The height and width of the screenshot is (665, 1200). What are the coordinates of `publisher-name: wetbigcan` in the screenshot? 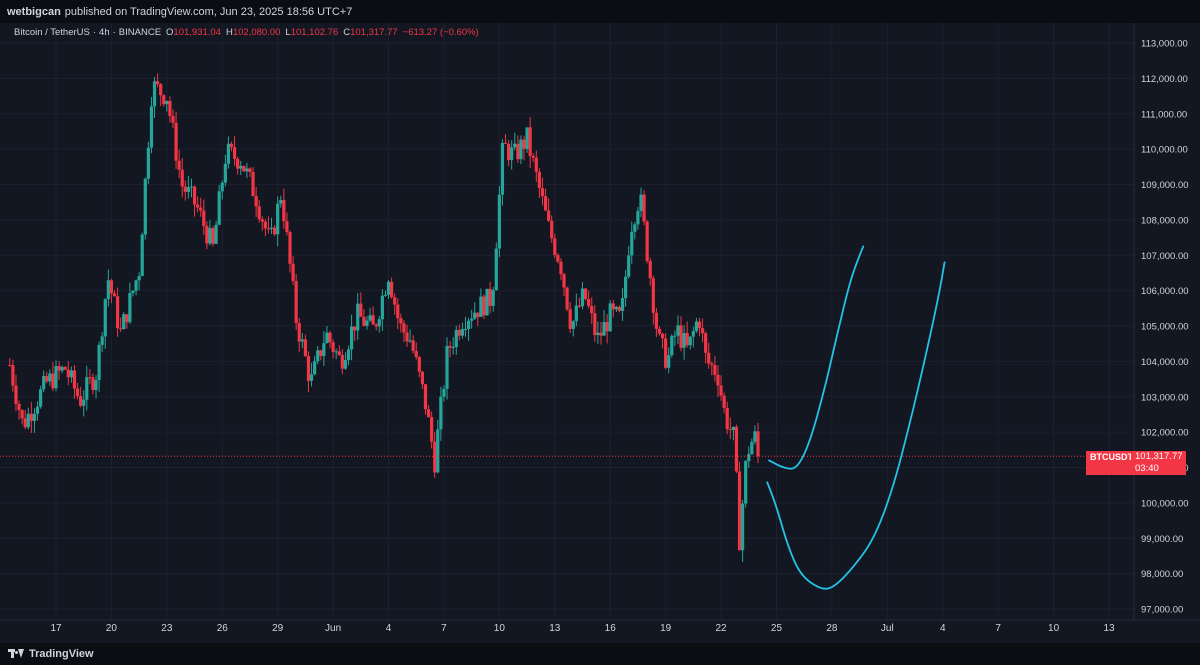 It's located at (34, 11).